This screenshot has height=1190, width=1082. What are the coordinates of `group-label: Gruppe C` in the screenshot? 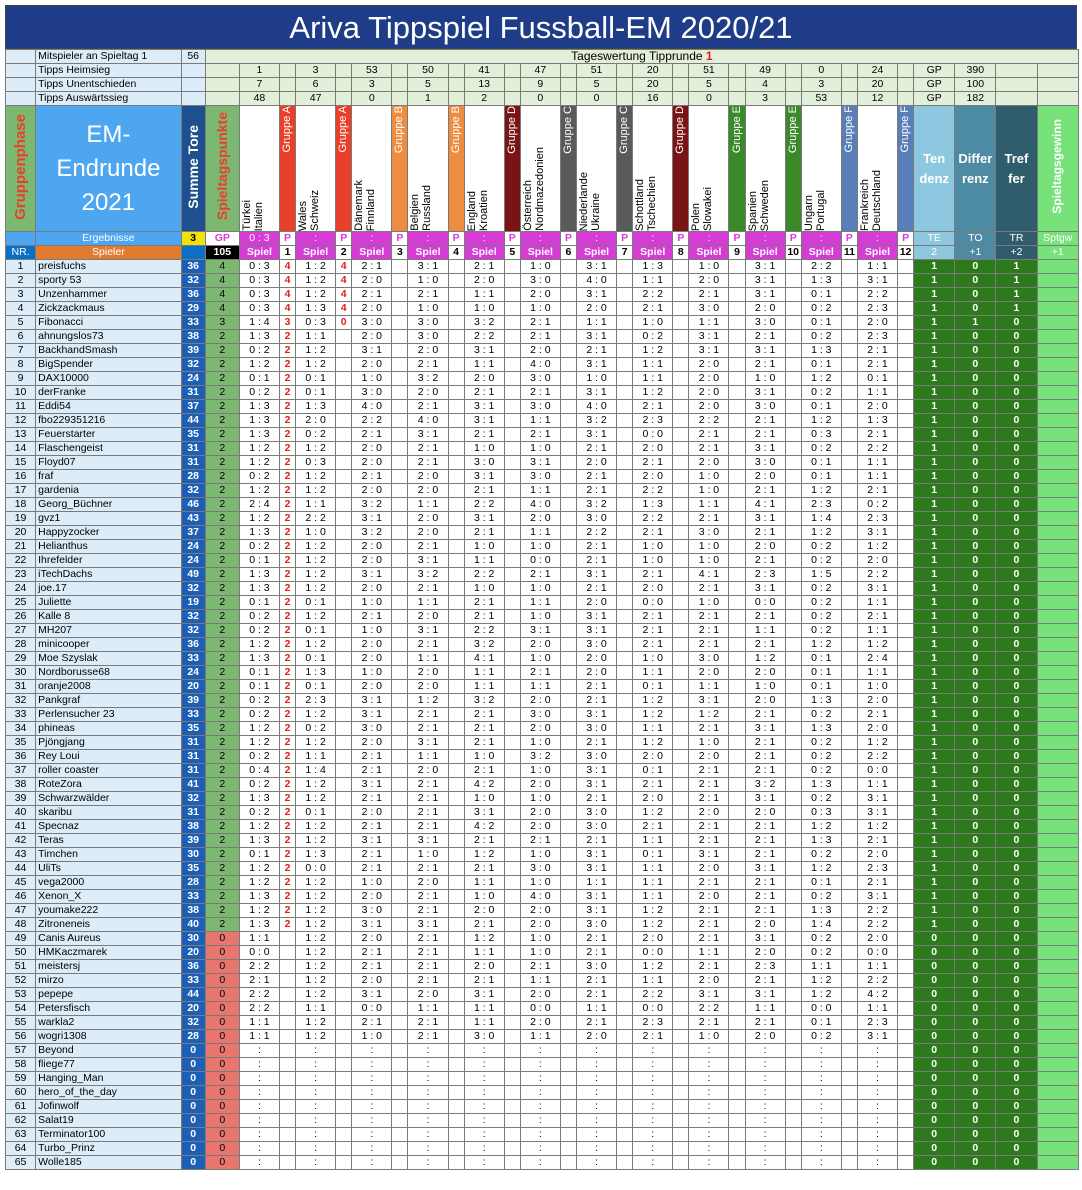 It's located at (567, 130).